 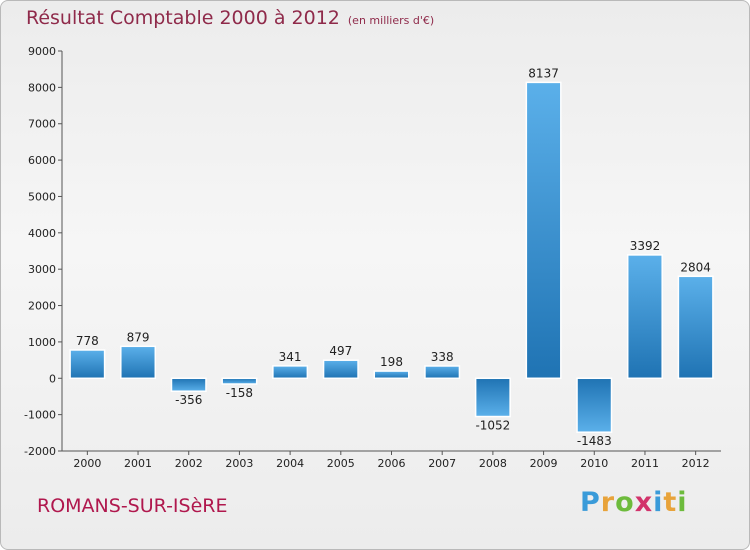 What do you see at coordinates (42, 196) in the screenshot?
I see `y-tick-label: 5000` at bounding box center [42, 196].